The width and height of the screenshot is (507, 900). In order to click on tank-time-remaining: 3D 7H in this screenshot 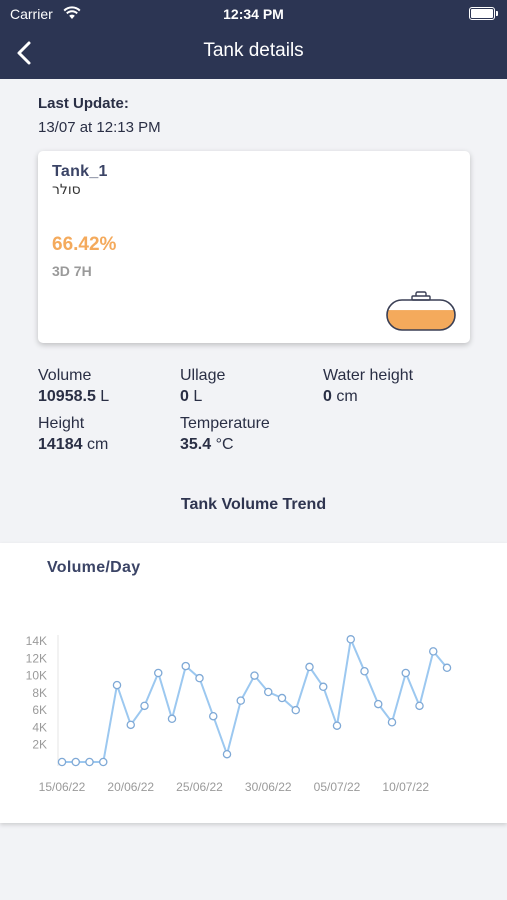, I will do `click(72, 271)`.